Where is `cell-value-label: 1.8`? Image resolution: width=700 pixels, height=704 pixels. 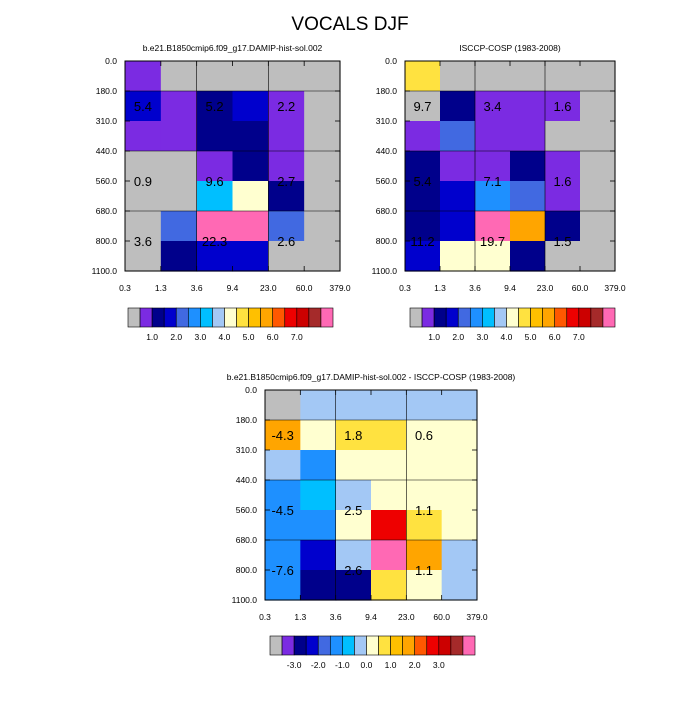
cell-value-label: 1.8 is located at coordinates (353, 435).